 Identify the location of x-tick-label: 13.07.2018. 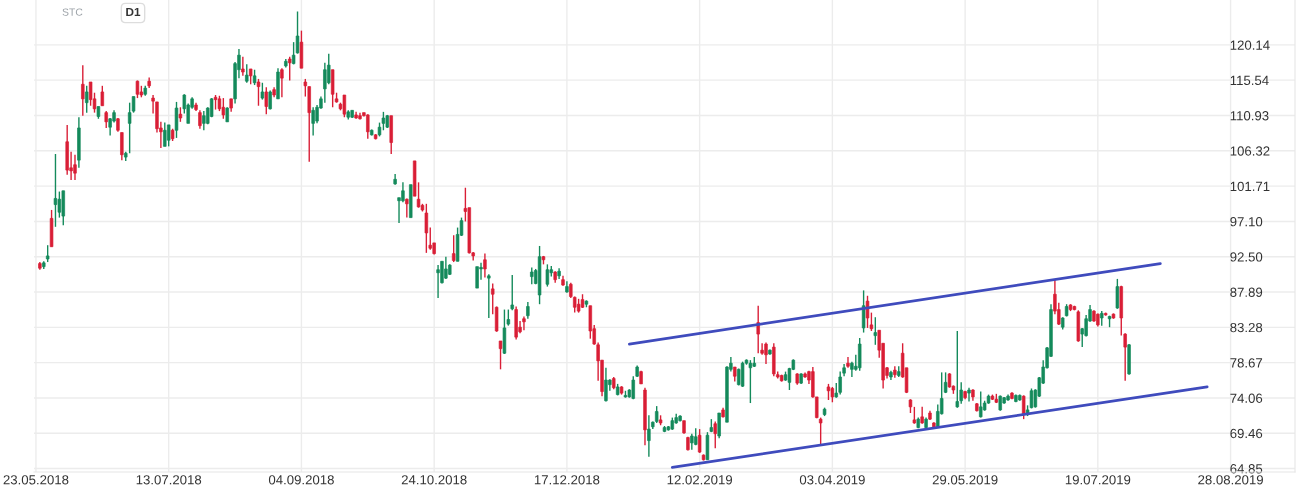
(169, 480).